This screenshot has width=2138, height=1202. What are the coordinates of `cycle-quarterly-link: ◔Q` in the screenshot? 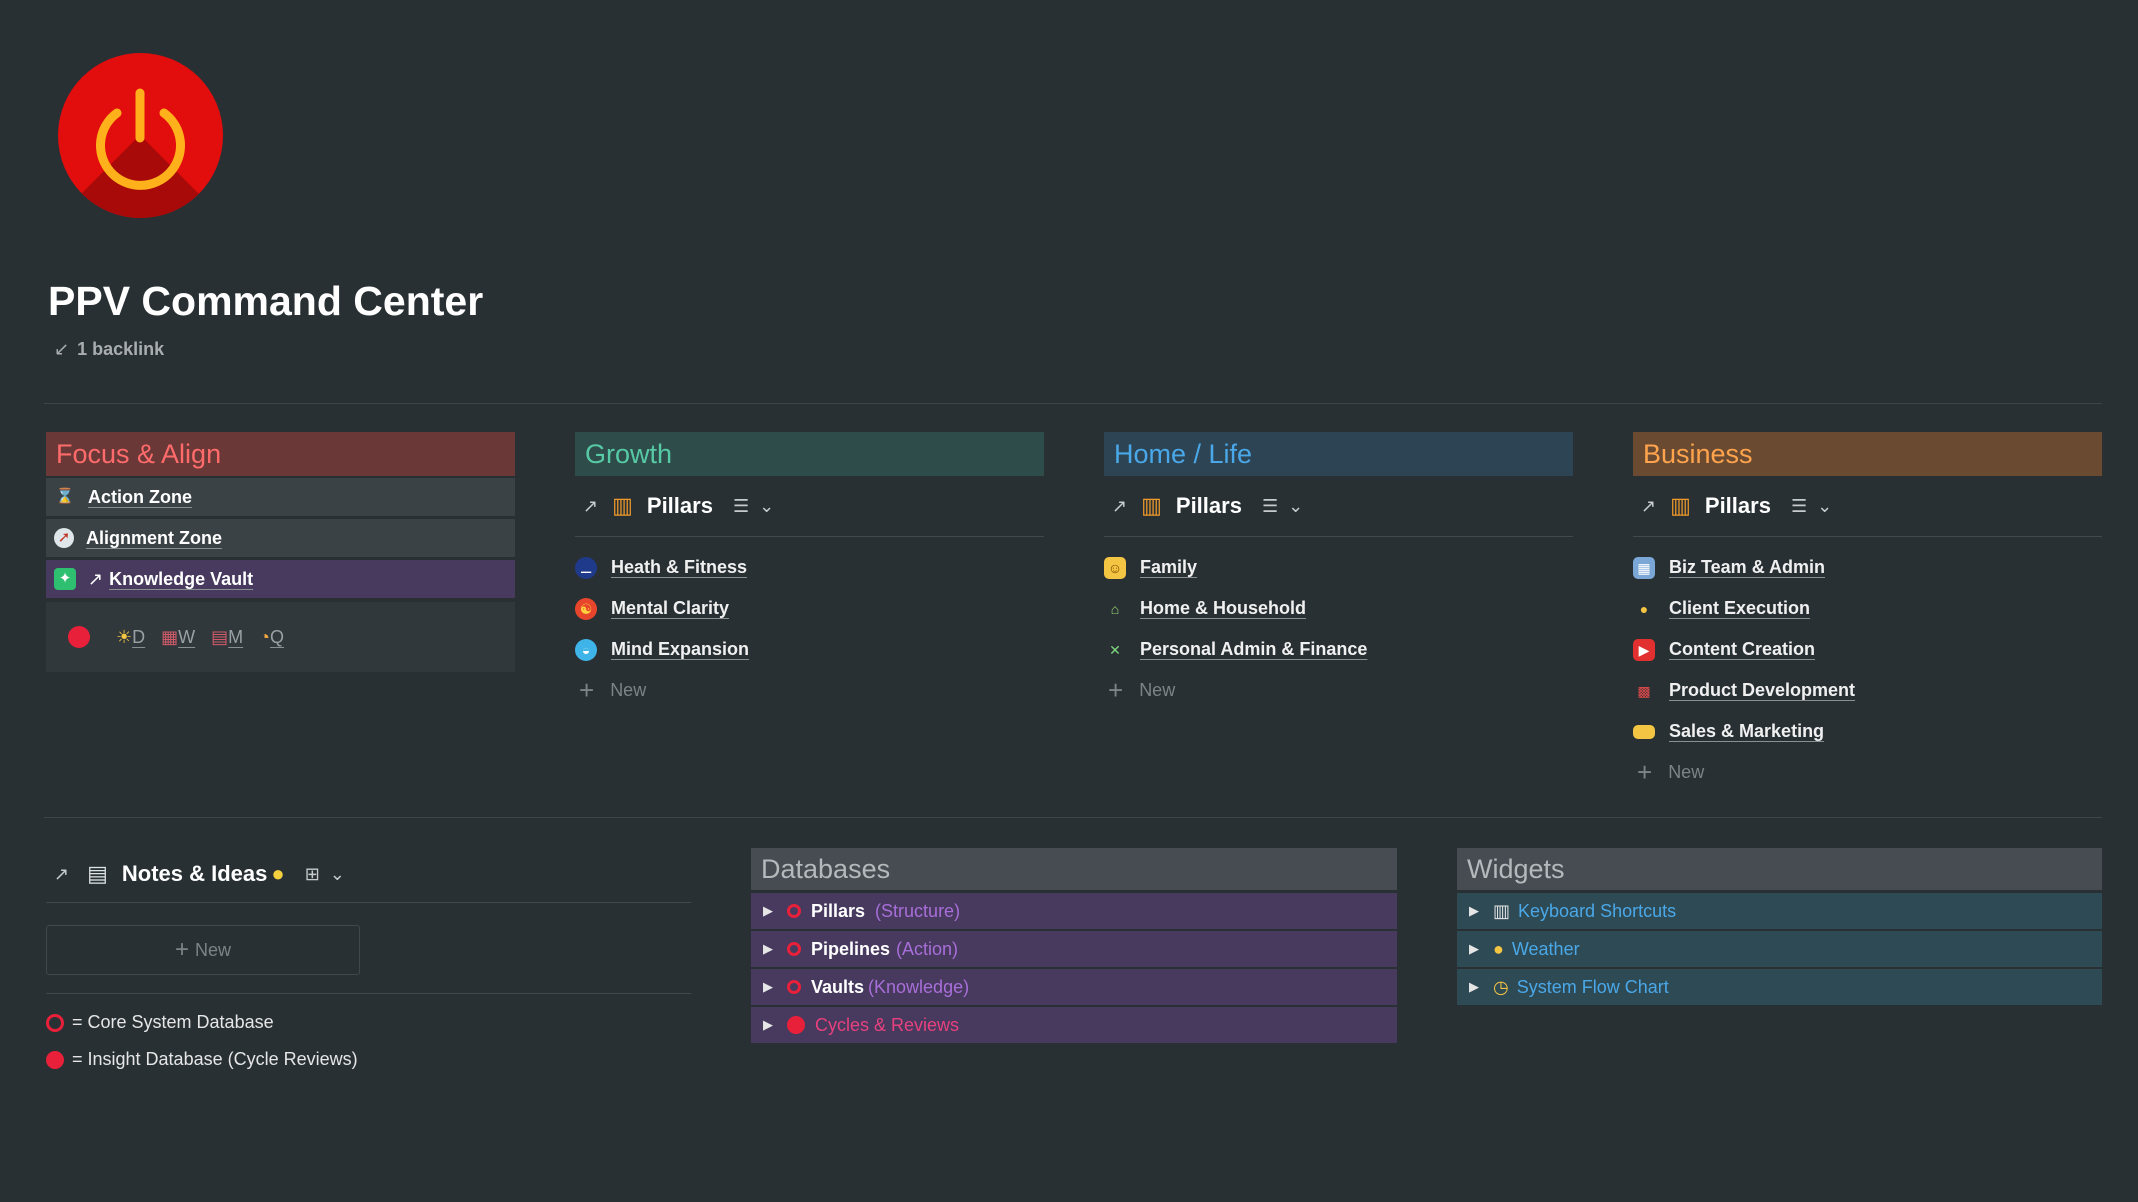 It's located at (272, 636).